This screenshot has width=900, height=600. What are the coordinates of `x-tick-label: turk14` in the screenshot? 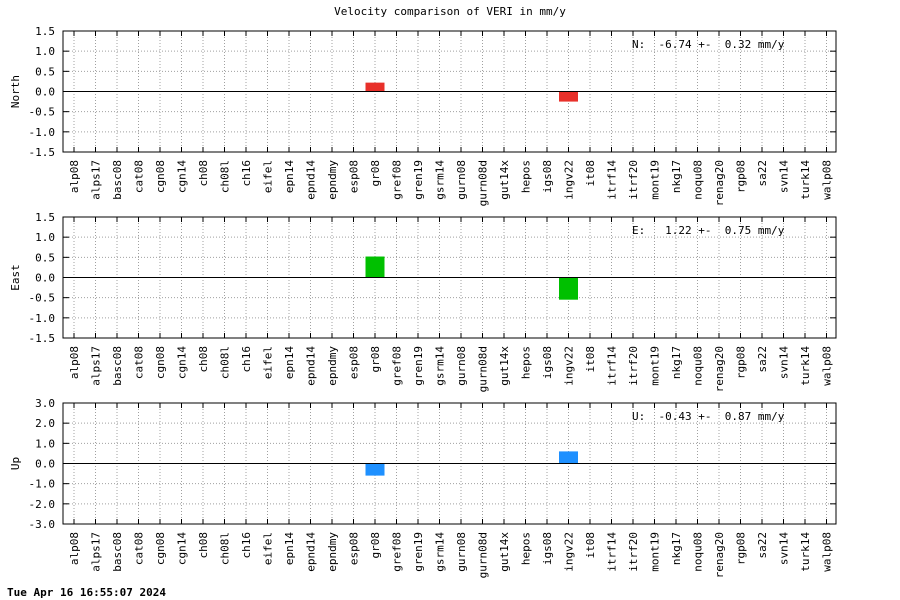 It's located at (805, 366).